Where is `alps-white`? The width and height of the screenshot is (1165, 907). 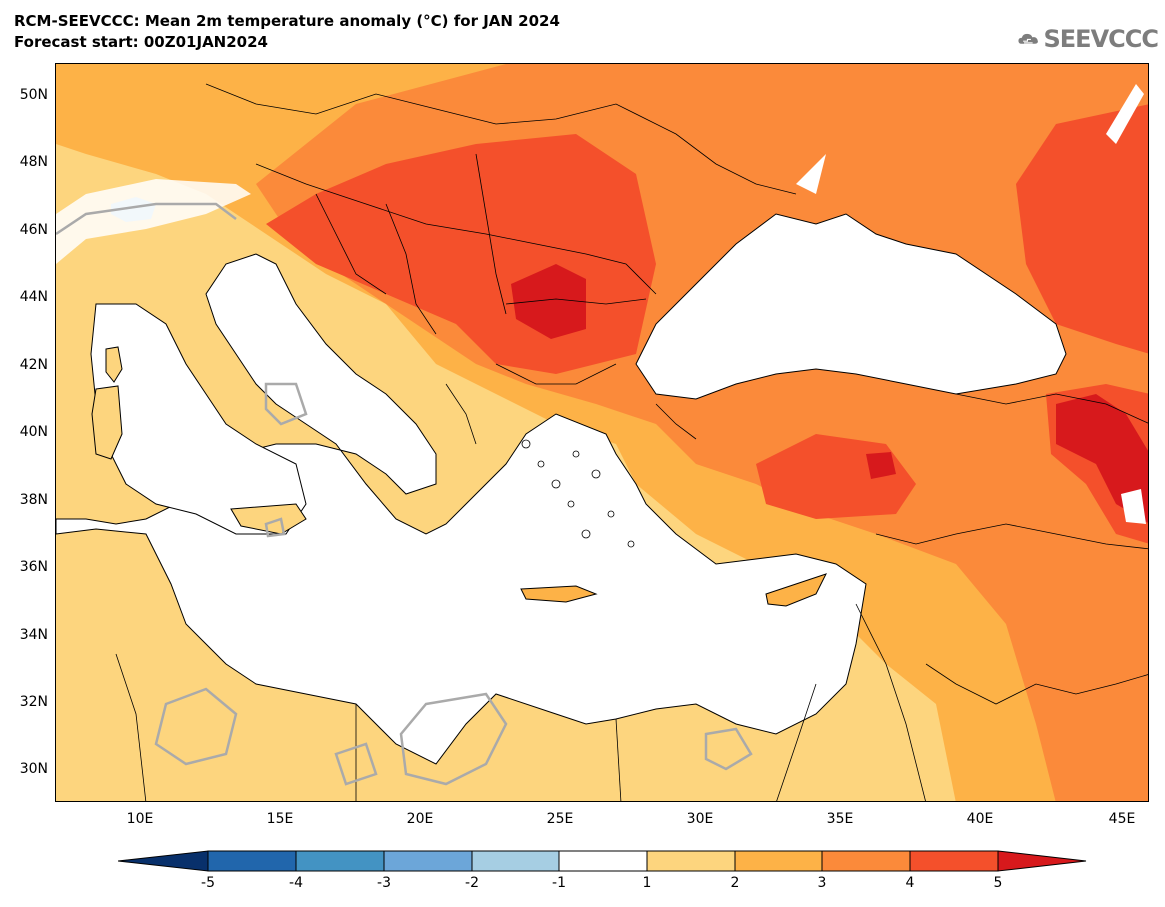
alps-white is located at coordinates (153, 221).